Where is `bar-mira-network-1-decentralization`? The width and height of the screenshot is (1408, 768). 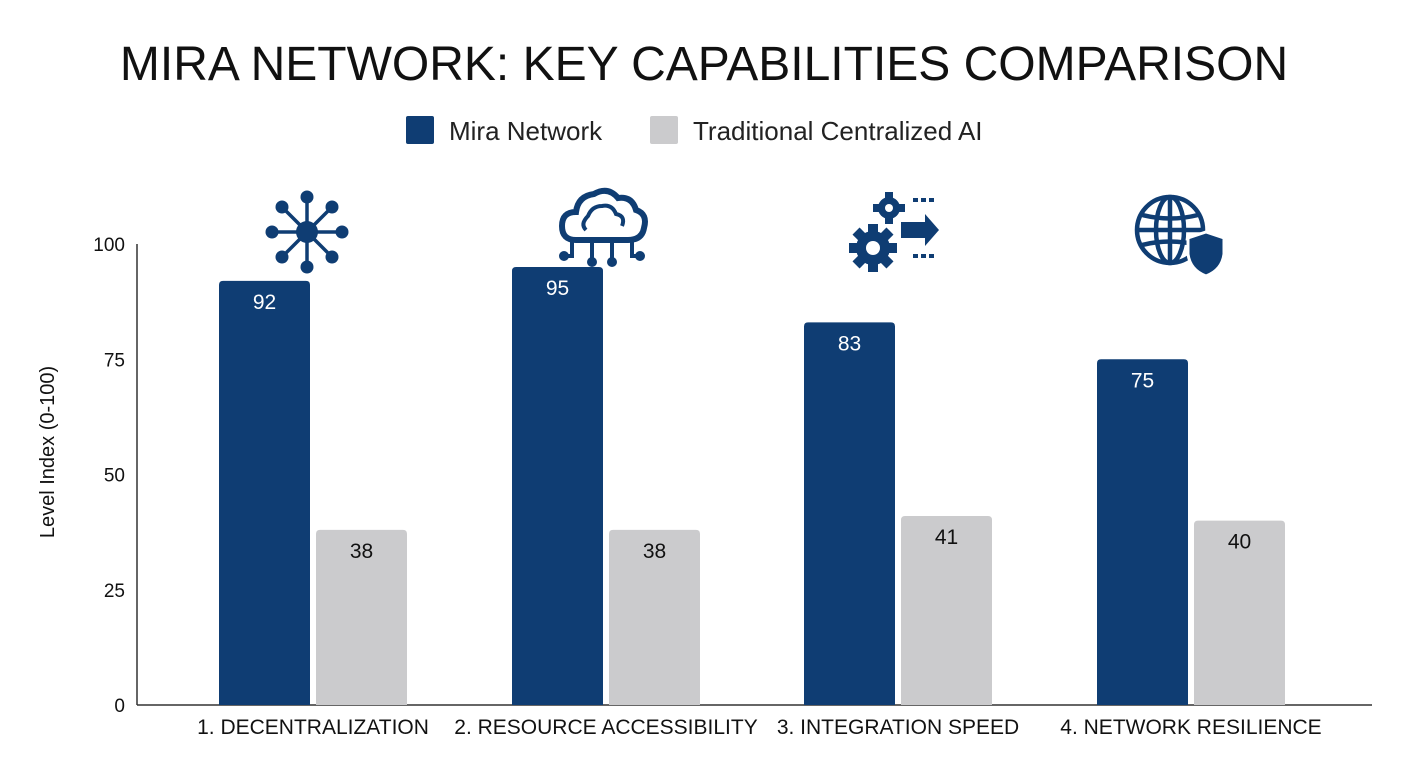 bar-mira-network-1-decentralization is located at coordinates (264, 492).